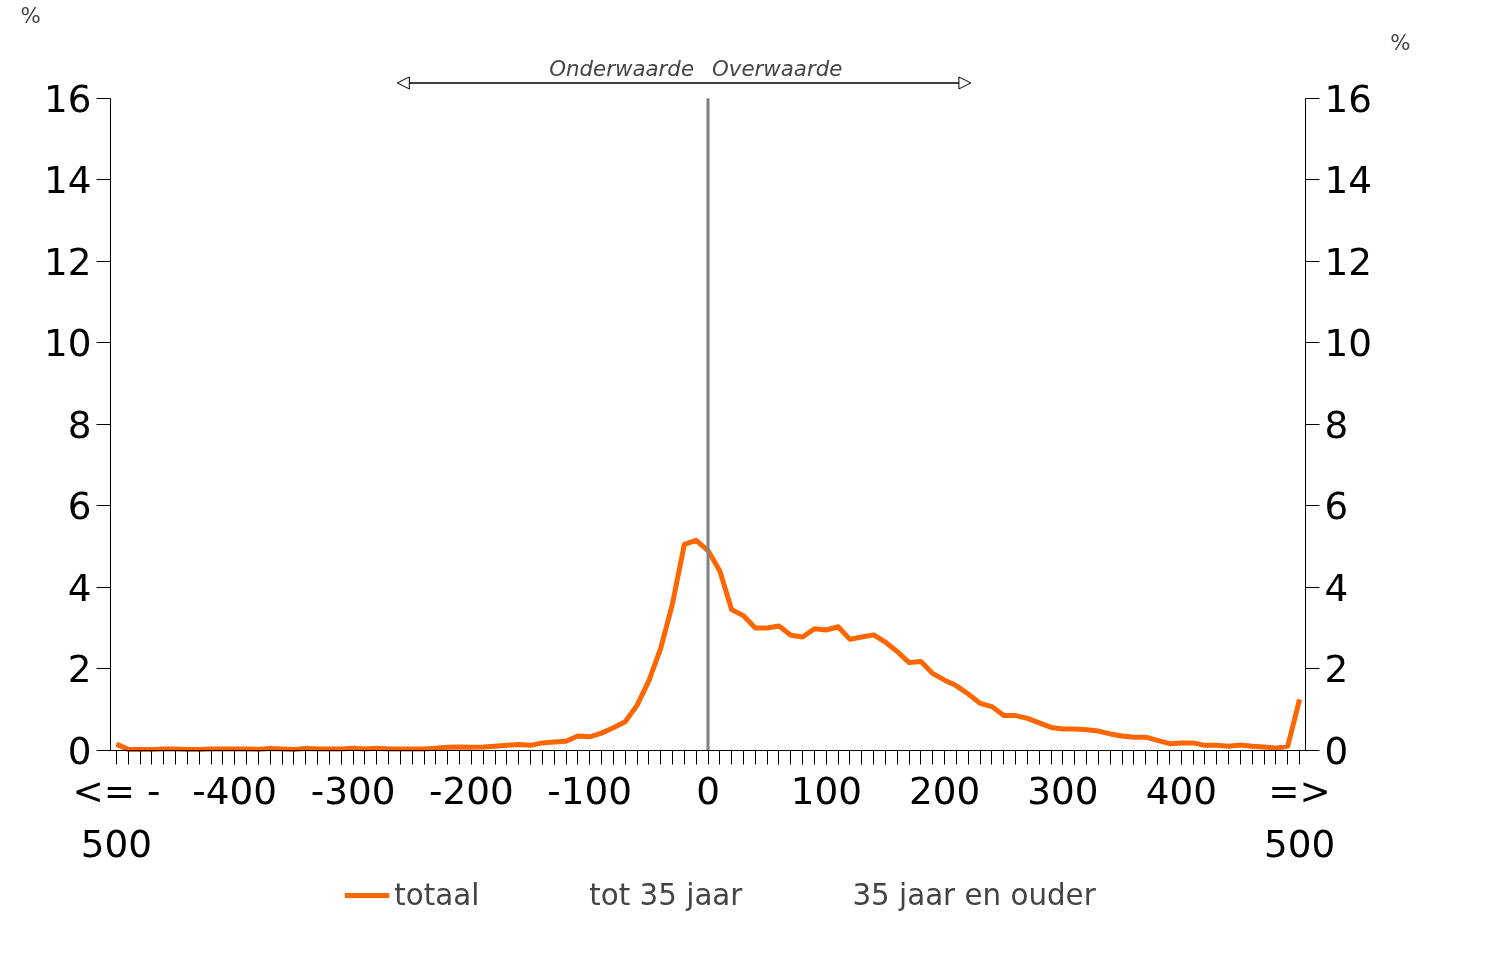 This screenshot has width=1487, height=961. What do you see at coordinates (1336, 587) in the screenshot?
I see `y2-tick-label: 4` at bounding box center [1336, 587].